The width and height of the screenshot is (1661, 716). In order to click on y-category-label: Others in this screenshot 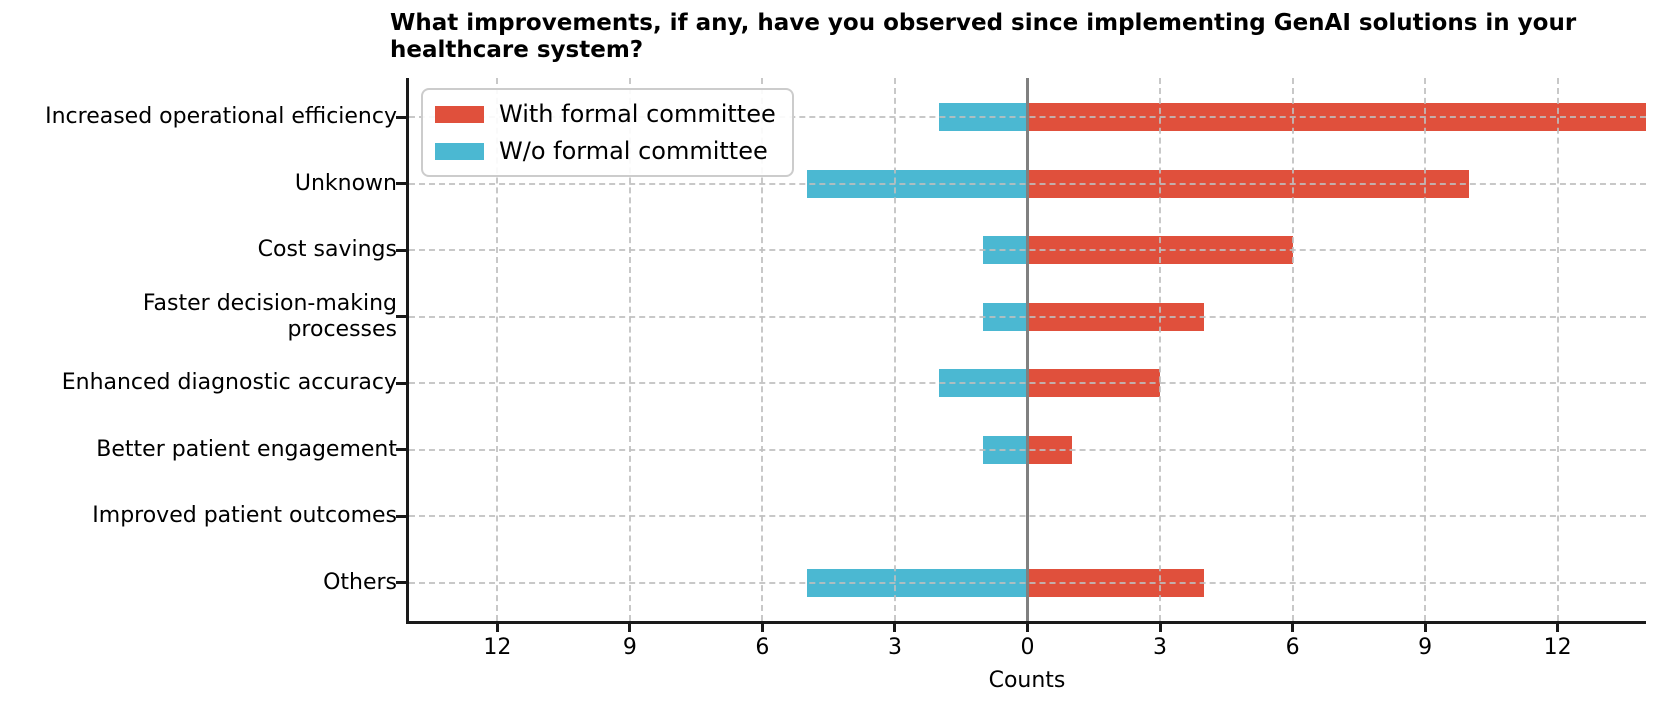, I will do `click(360, 582)`.